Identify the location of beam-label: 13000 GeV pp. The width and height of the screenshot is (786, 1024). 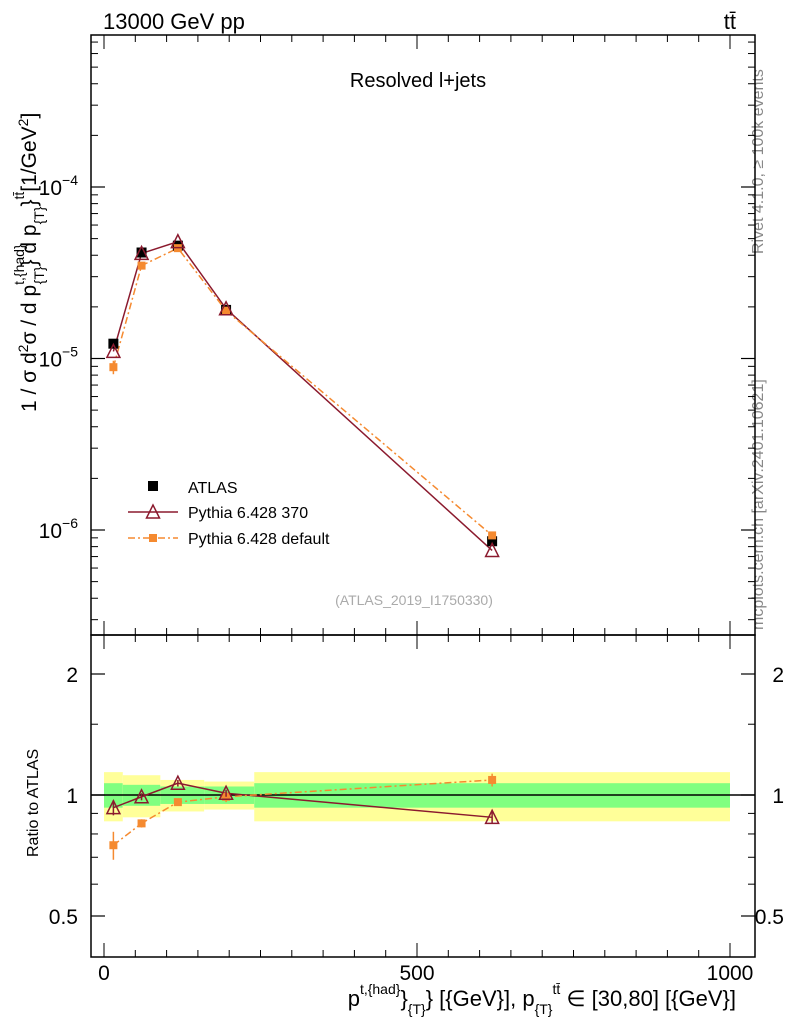
(174, 21).